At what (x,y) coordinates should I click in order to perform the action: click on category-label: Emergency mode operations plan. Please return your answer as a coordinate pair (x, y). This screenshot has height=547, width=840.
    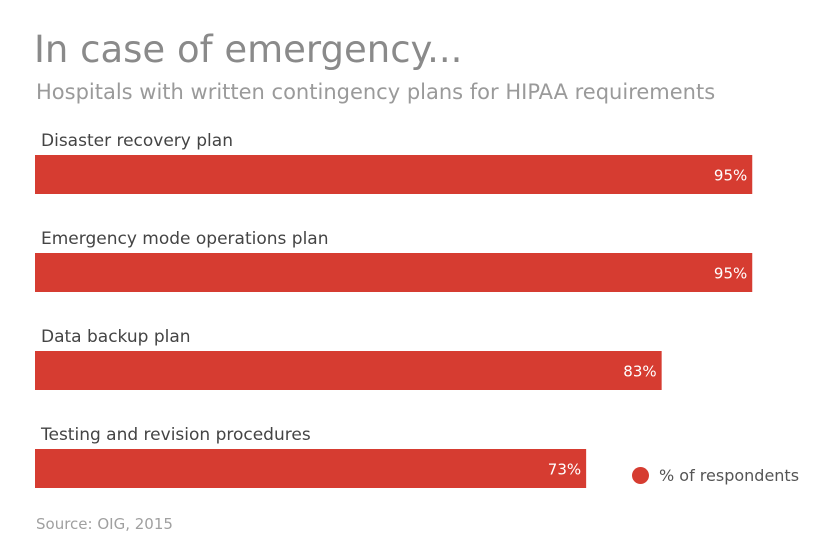
    Looking at the image, I should click on (185, 239).